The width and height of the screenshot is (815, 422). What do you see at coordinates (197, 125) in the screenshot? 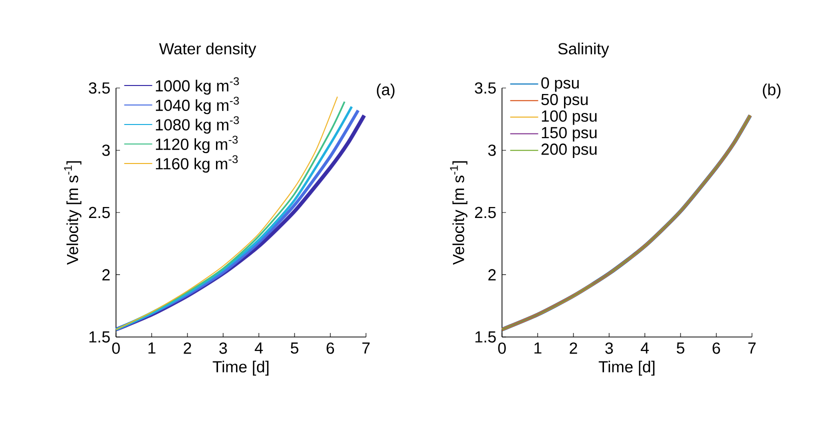
I see `legend-label: 1080 kg m$^{-3}$` at bounding box center [197, 125].